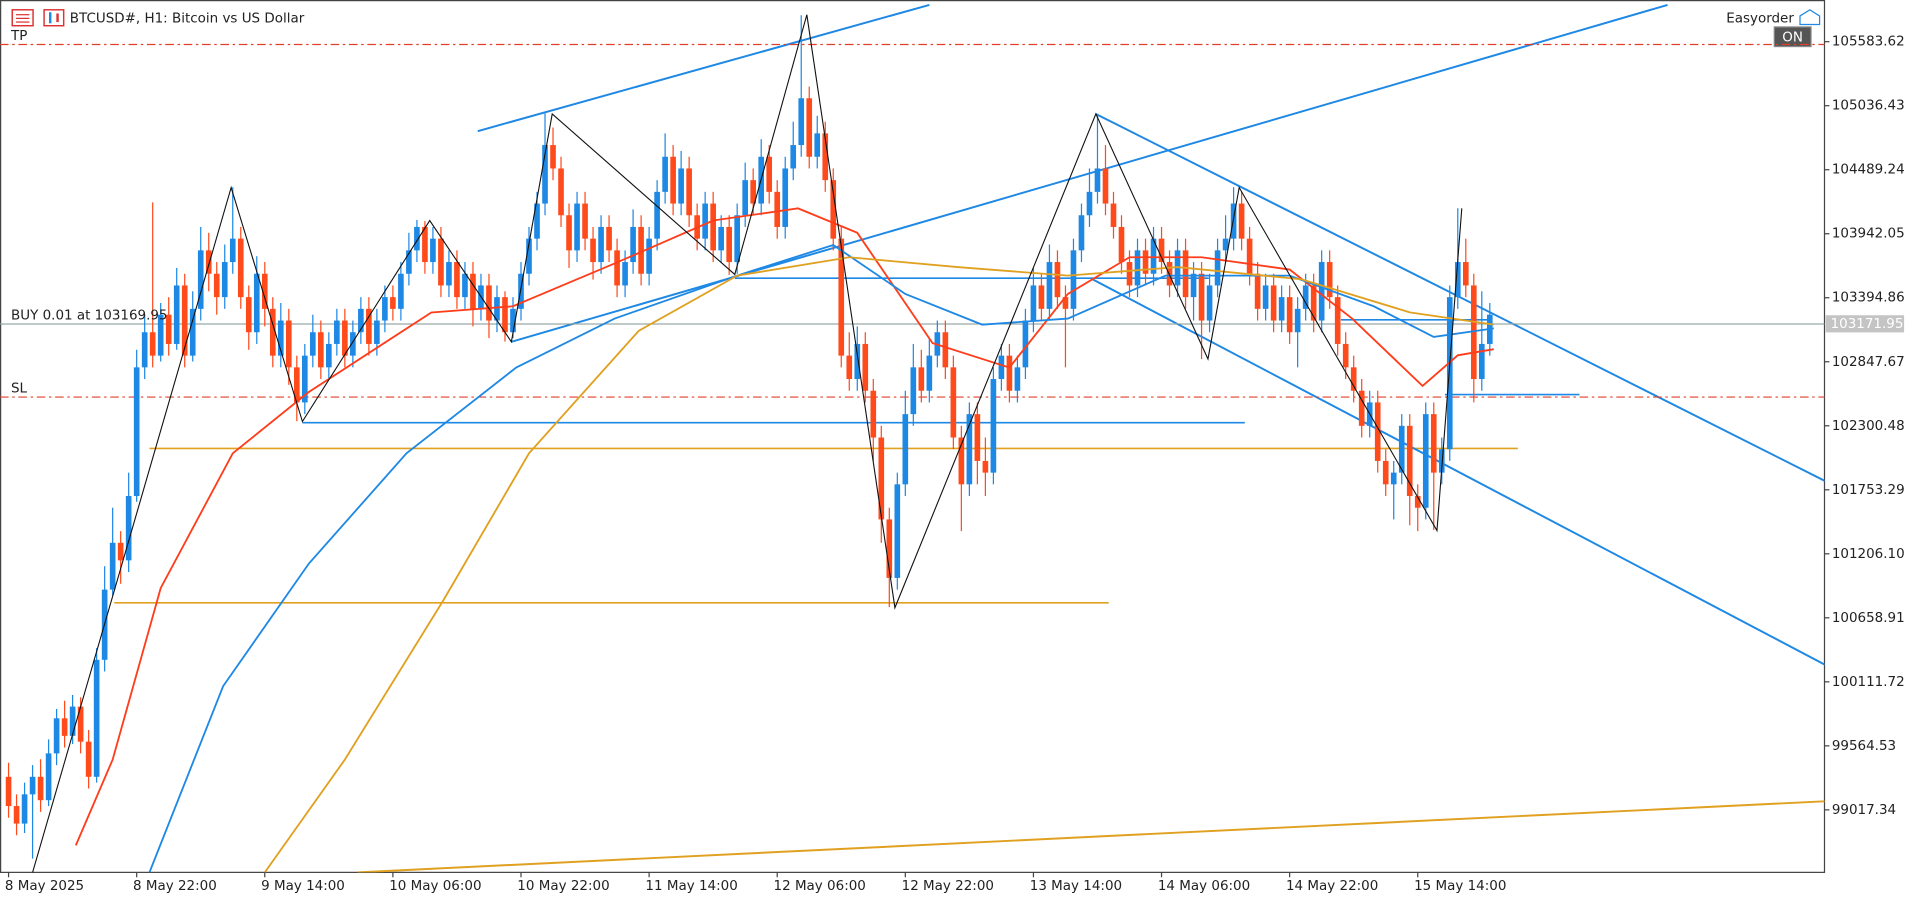 Image resolution: width=1920 pixels, height=903 pixels. Describe the element at coordinates (187, 18) in the screenshot. I see `chart-title: BTCUSD#, H1: Bitcoin vs US Dollar` at that location.